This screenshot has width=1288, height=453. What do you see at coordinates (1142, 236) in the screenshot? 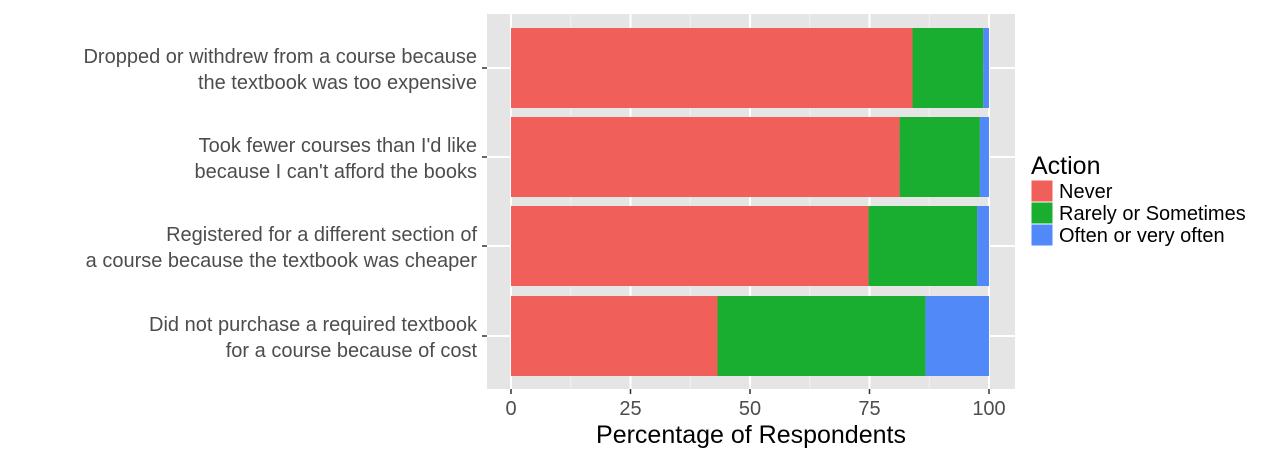
I see `legend-label: Often or very often` at bounding box center [1142, 236].